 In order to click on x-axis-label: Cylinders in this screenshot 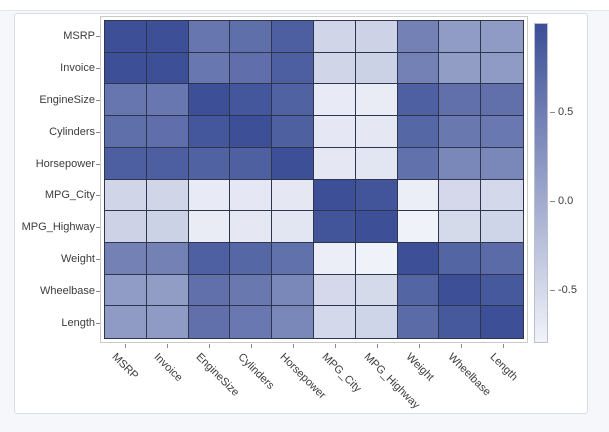, I will do `click(256, 371)`.